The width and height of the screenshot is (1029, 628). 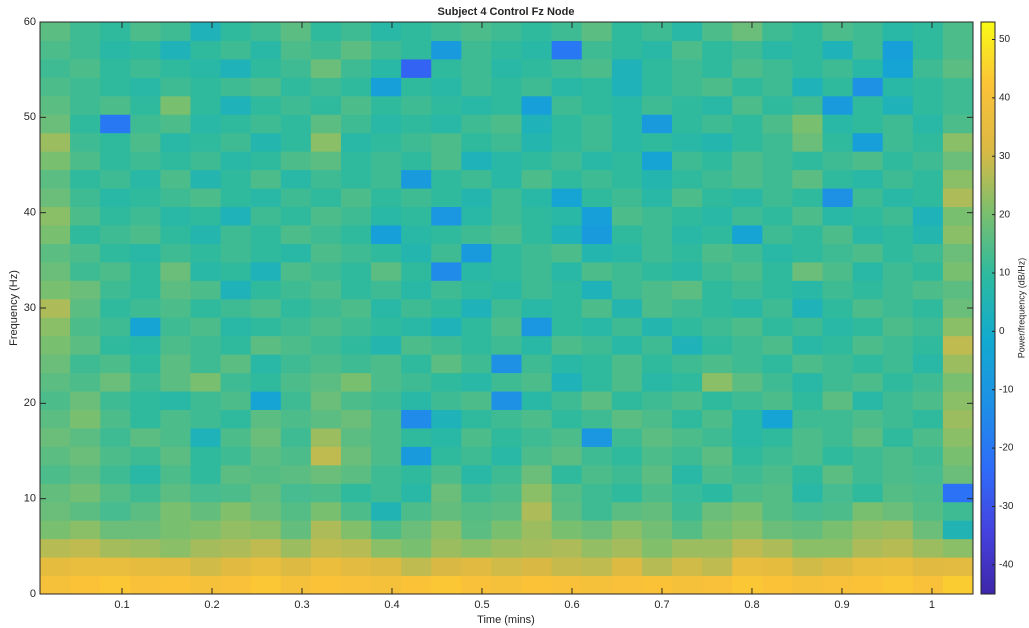 I want to click on x-tick-label: 0.6, so click(x=571, y=605).